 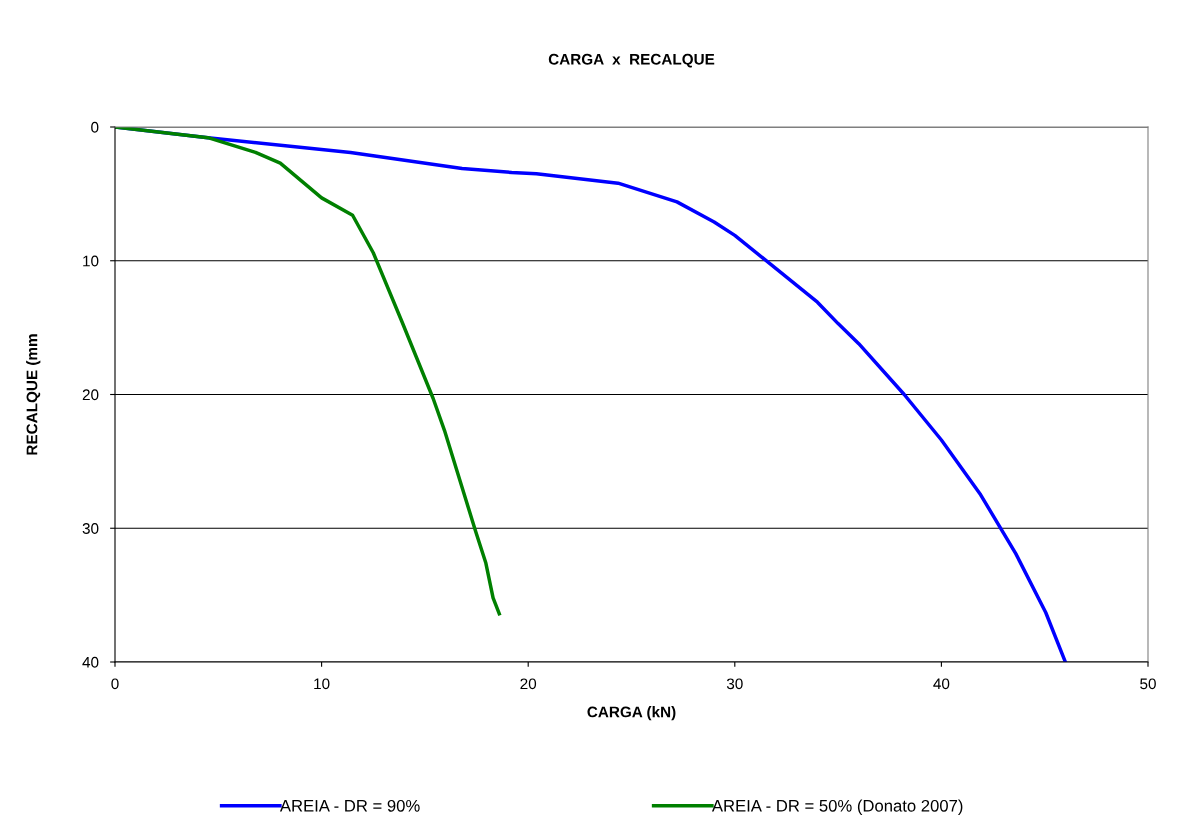 I want to click on y-tick-label: 40, so click(x=90, y=662).